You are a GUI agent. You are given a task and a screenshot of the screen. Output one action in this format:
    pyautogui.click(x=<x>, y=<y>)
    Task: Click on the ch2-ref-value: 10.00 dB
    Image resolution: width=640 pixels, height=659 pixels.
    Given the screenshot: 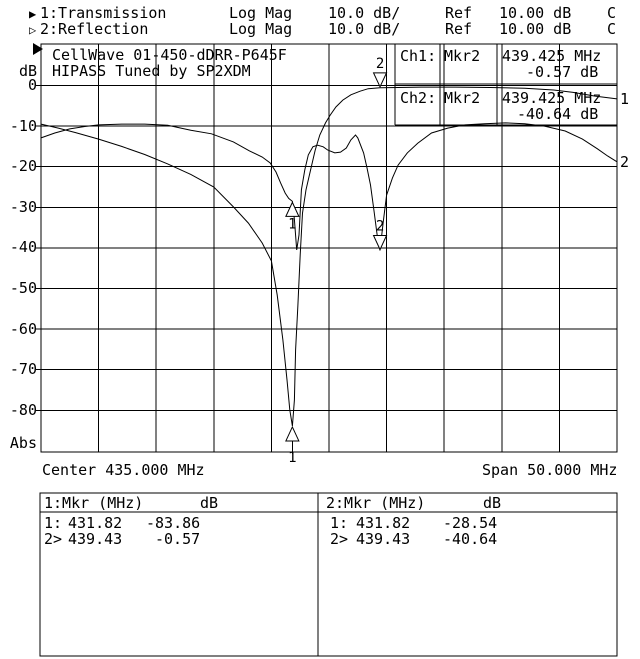 What is the action you would take?
    pyautogui.click(x=535, y=29)
    